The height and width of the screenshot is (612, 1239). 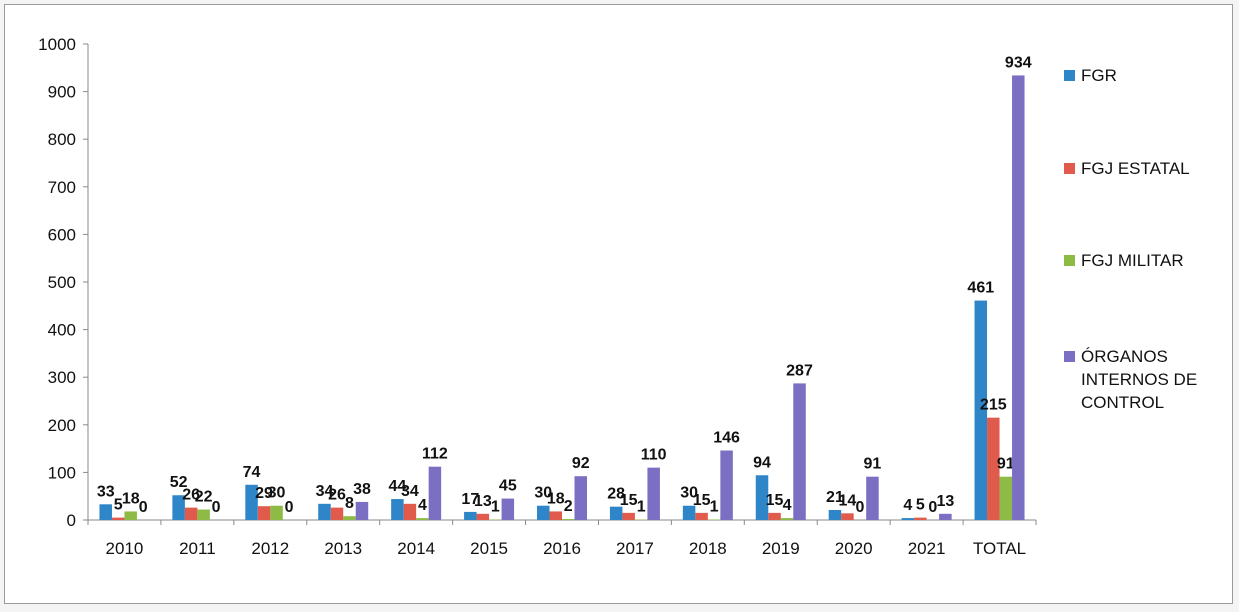 I want to click on y-tick-label: 900, so click(x=62, y=92).